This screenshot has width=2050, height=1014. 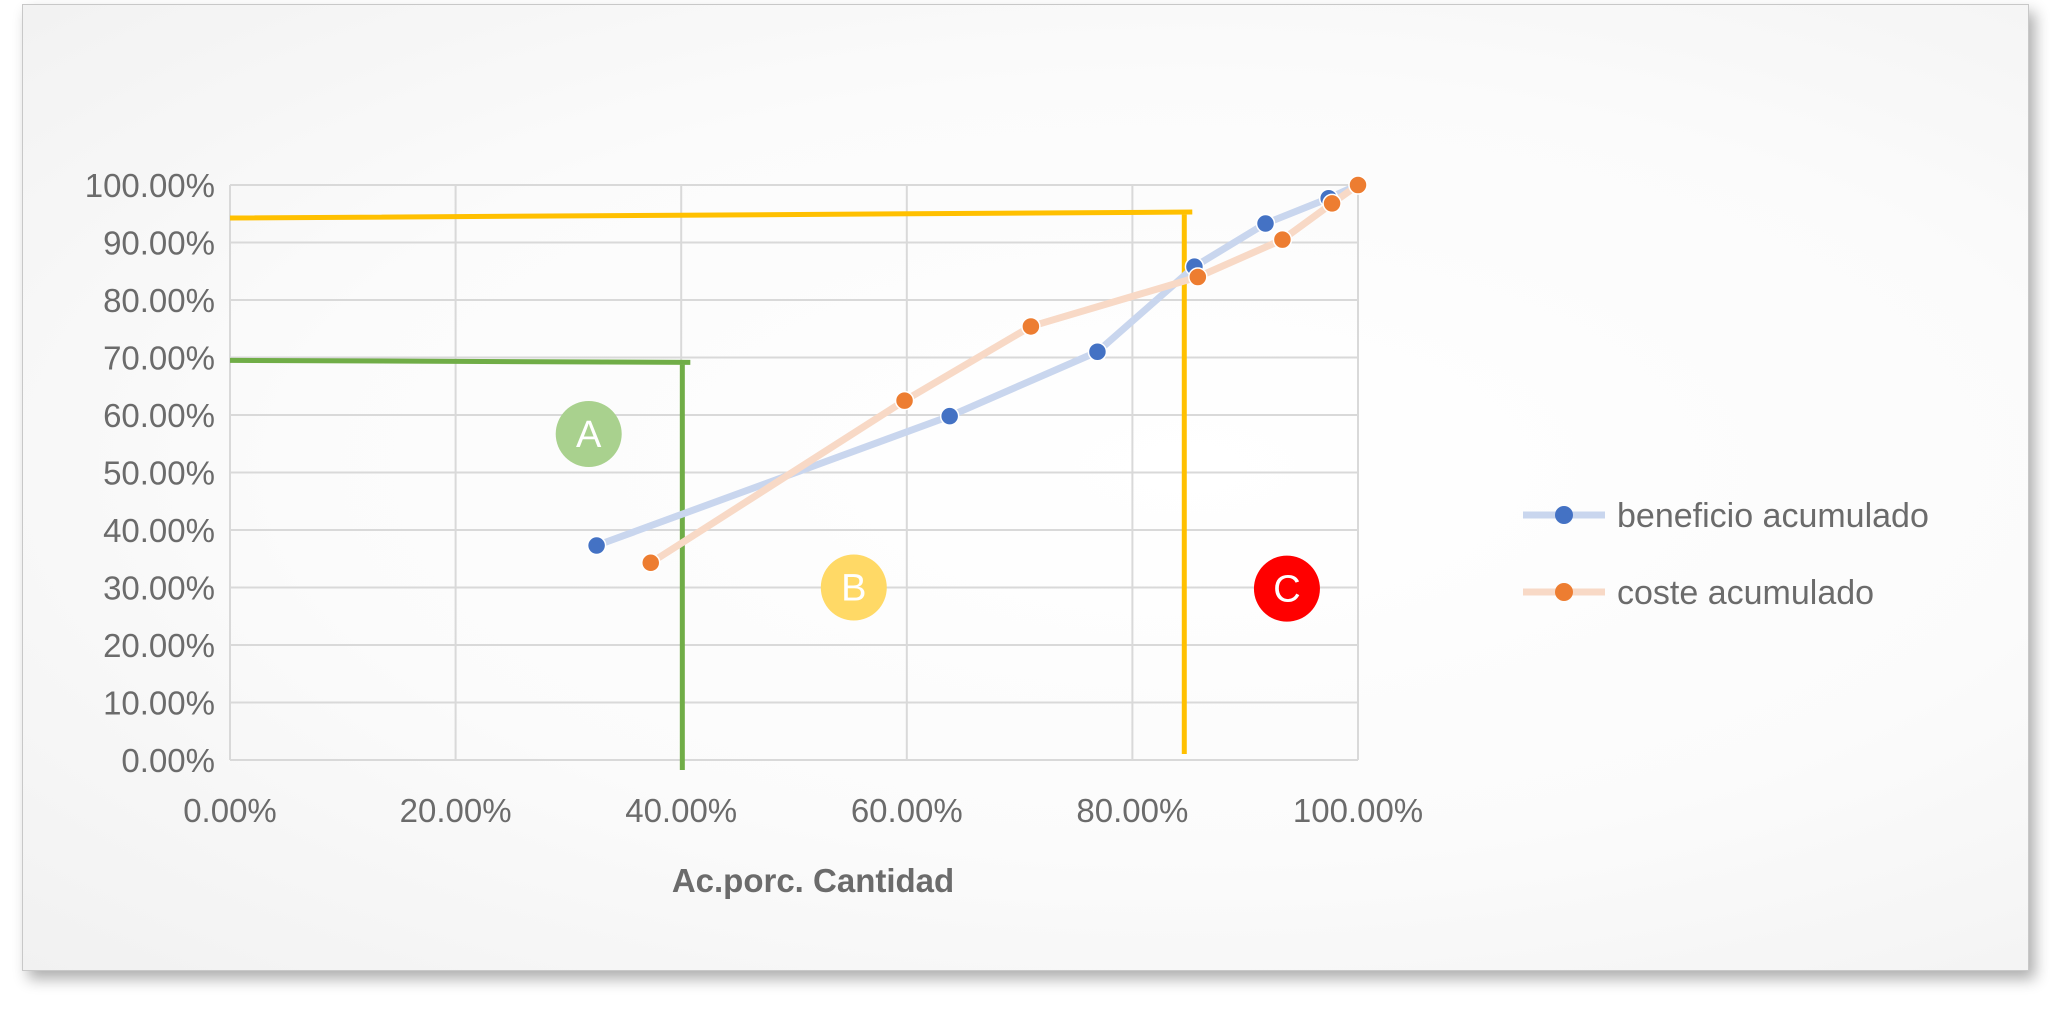 What do you see at coordinates (150, 185) in the screenshot?
I see `y-tick-label: 100.00%` at bounding box center [150, 185].